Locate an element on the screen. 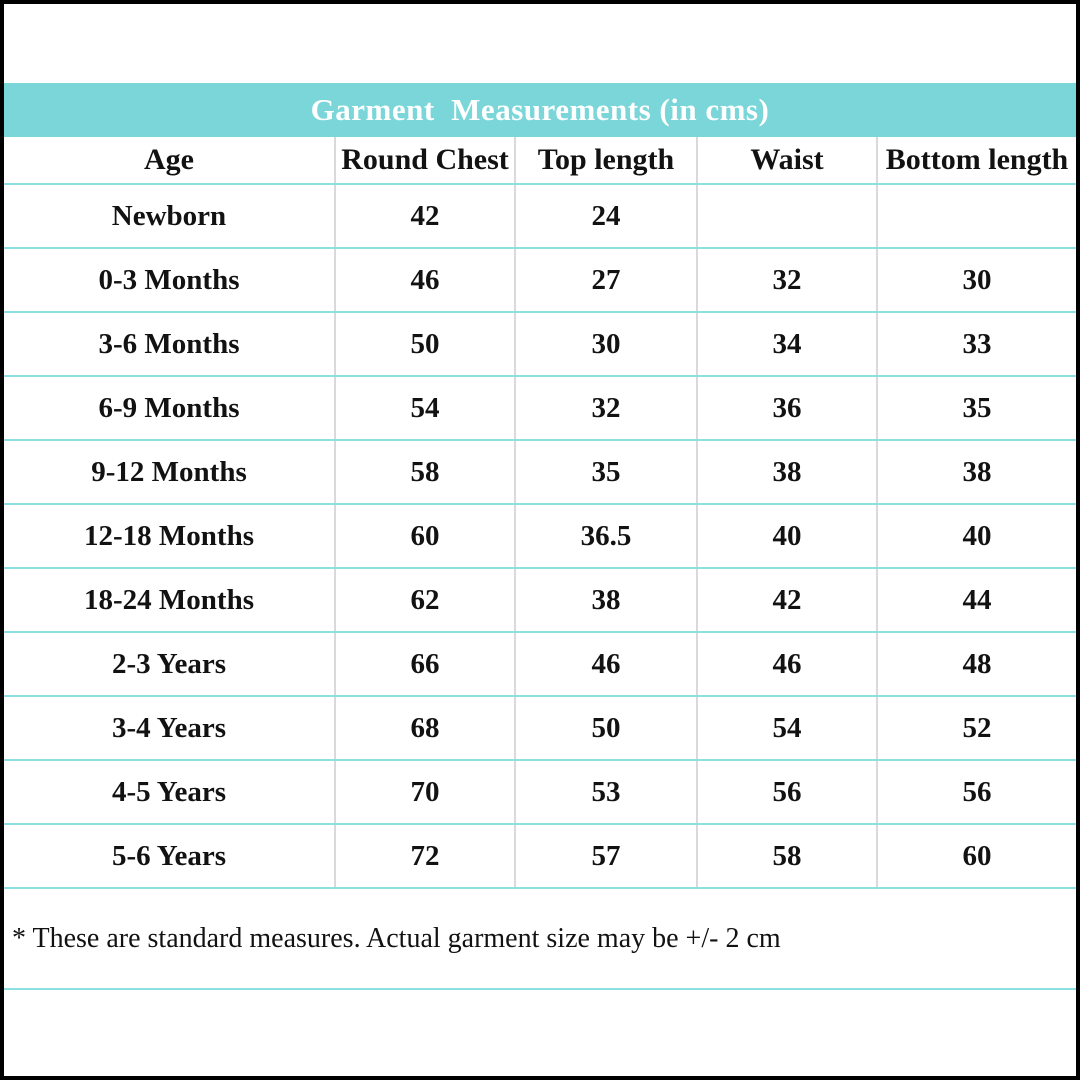  table-row: 6-9 Months 54 32 36 35 is located at coordinates (540, 409).